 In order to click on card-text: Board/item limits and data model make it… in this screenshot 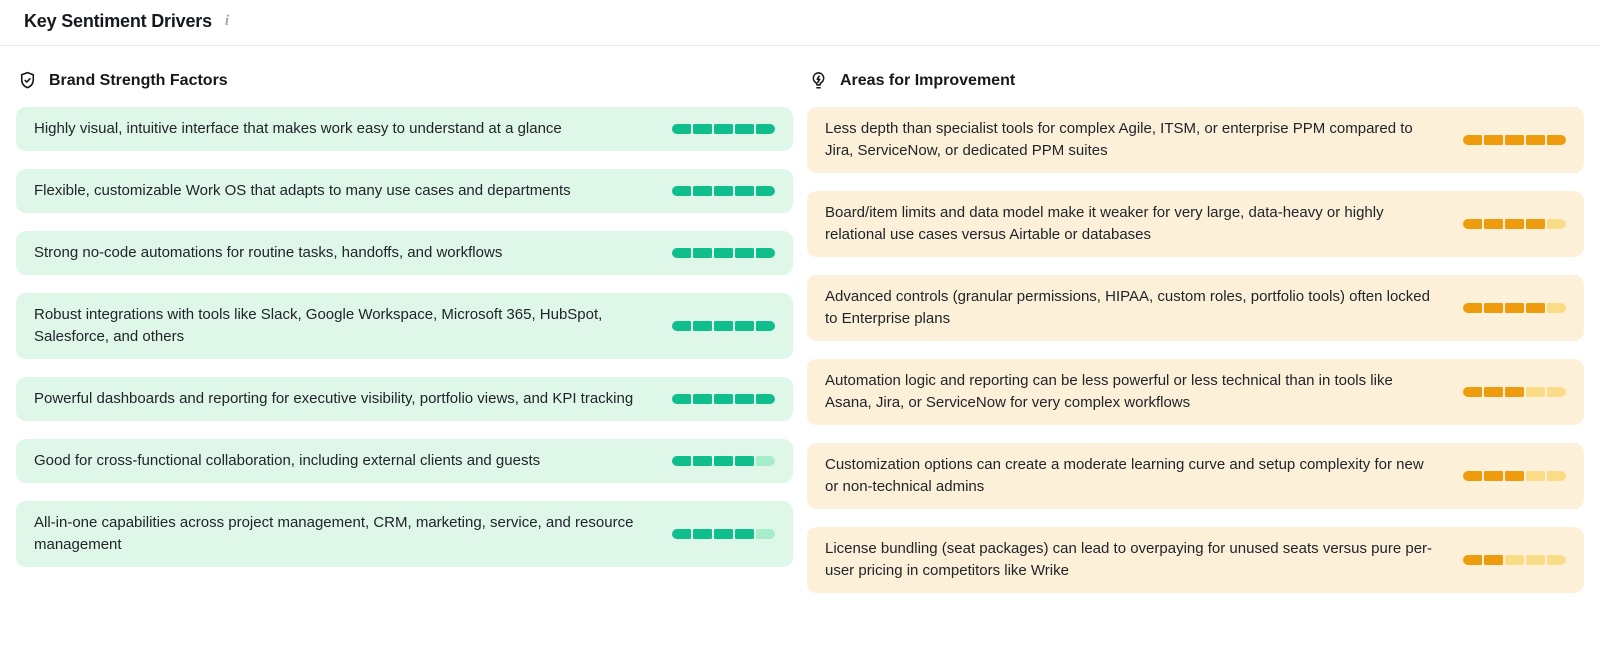, I will do `click(1104, 223)`.